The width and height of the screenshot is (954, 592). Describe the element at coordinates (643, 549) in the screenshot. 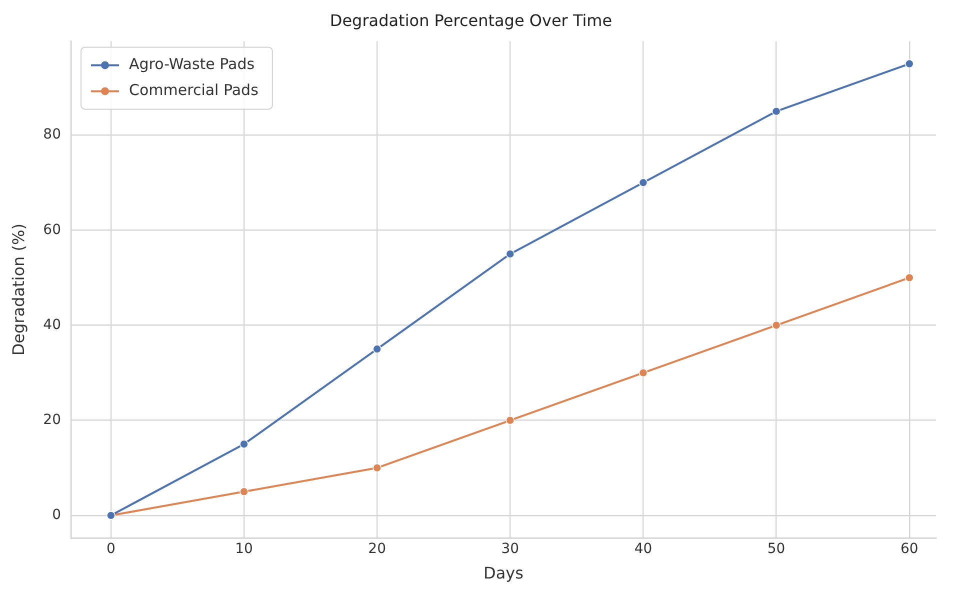

I see `x-tick-label: 40` at that location.